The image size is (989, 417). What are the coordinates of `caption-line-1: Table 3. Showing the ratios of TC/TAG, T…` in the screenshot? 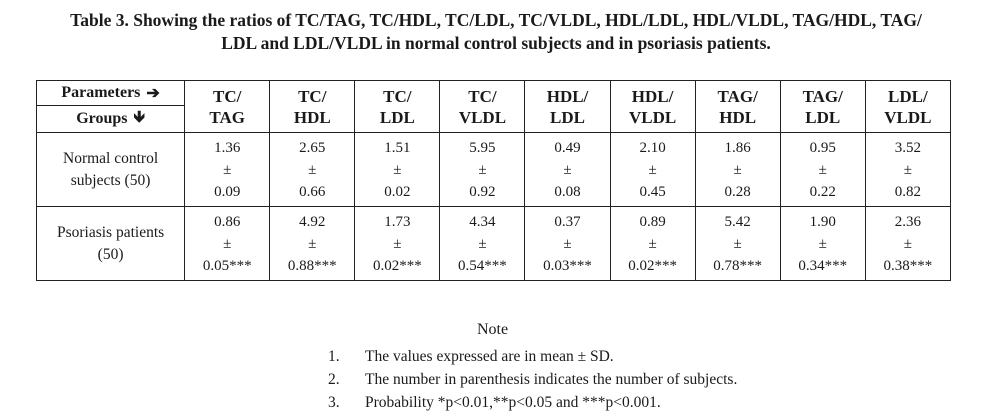 It's located at (496, 20).